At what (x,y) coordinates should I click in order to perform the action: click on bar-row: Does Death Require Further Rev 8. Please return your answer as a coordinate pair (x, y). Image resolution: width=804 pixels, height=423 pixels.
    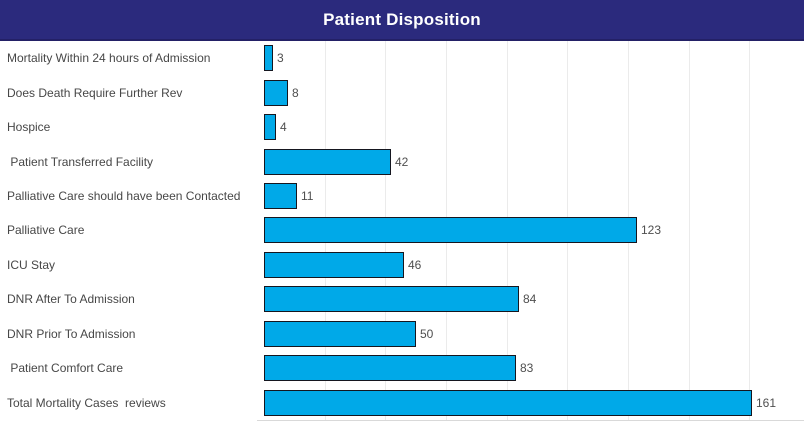
    Looking at the image, I should click on (402, 92).